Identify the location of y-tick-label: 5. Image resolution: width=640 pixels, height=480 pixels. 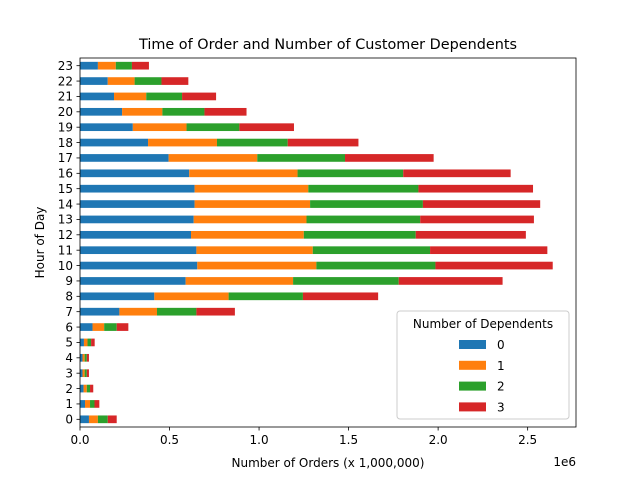
(69, 343).